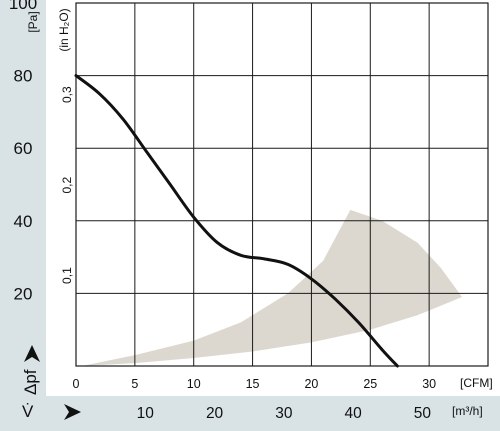 Image resolution: width=500 pixels, height=431 pixels. I want to click on pa-tick-label: 40, so click(23, 221).